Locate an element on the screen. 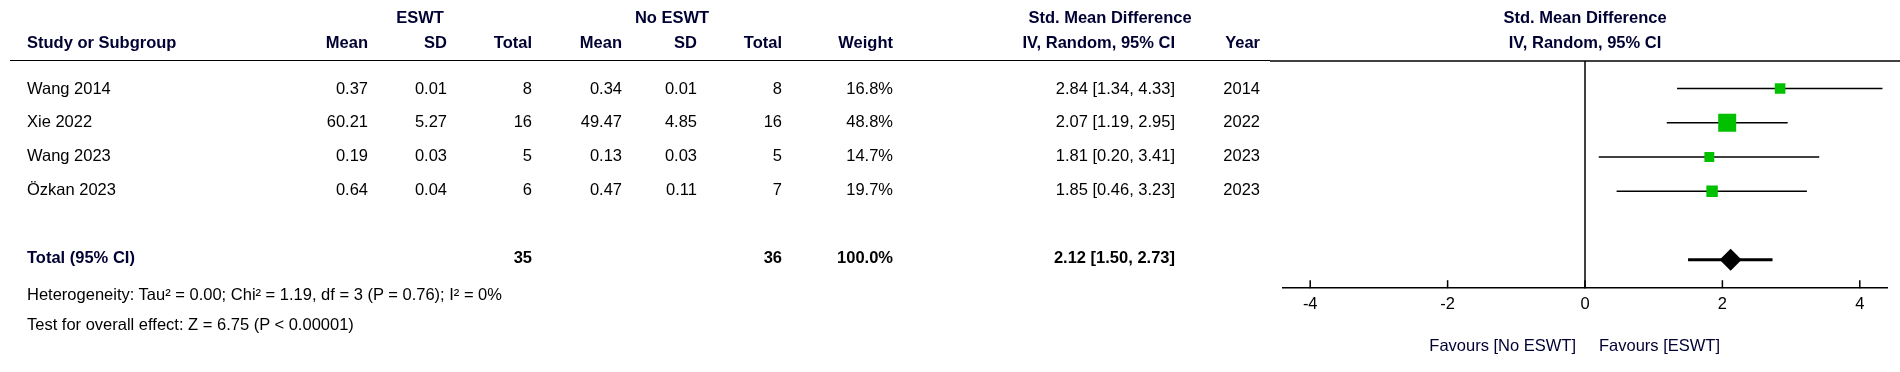 This screenshot has width=1900, height=372. text: Favours [ESWT] is located at coordinates (1660, 344).